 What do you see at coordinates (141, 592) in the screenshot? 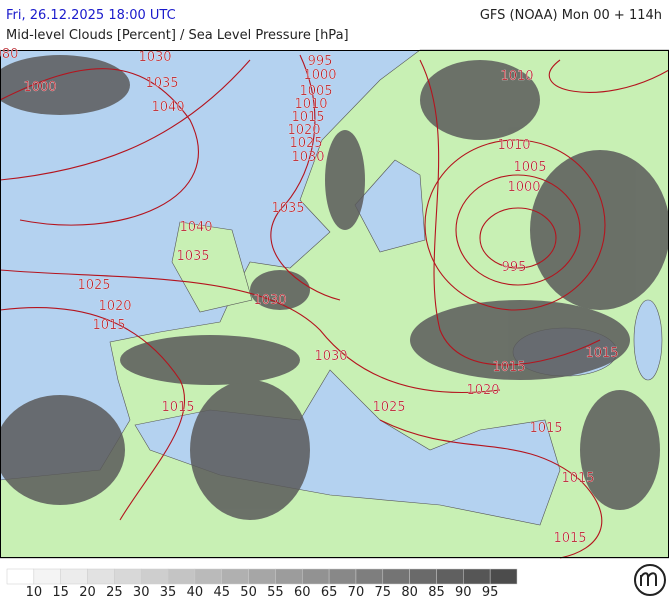
I see `legend-label: 30` at bounding box center [141, 592].